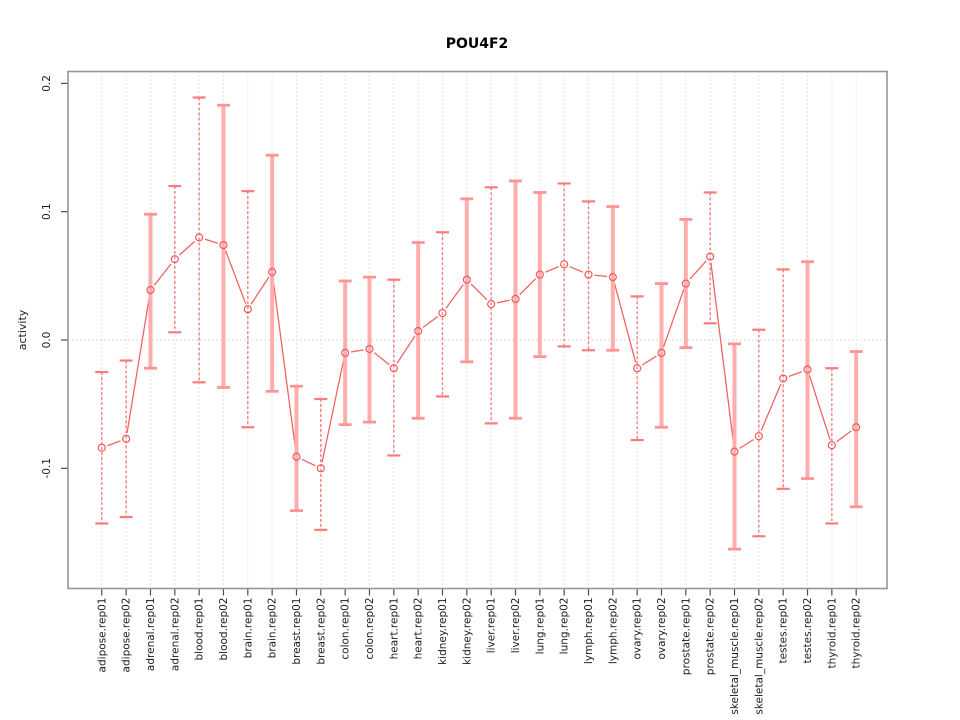 The height and width of the screenshot is (720, 960). Describe the element at coordinates (662, 629) in the screenshot. I see `x-tick-label: ovary.rep02` at that location.